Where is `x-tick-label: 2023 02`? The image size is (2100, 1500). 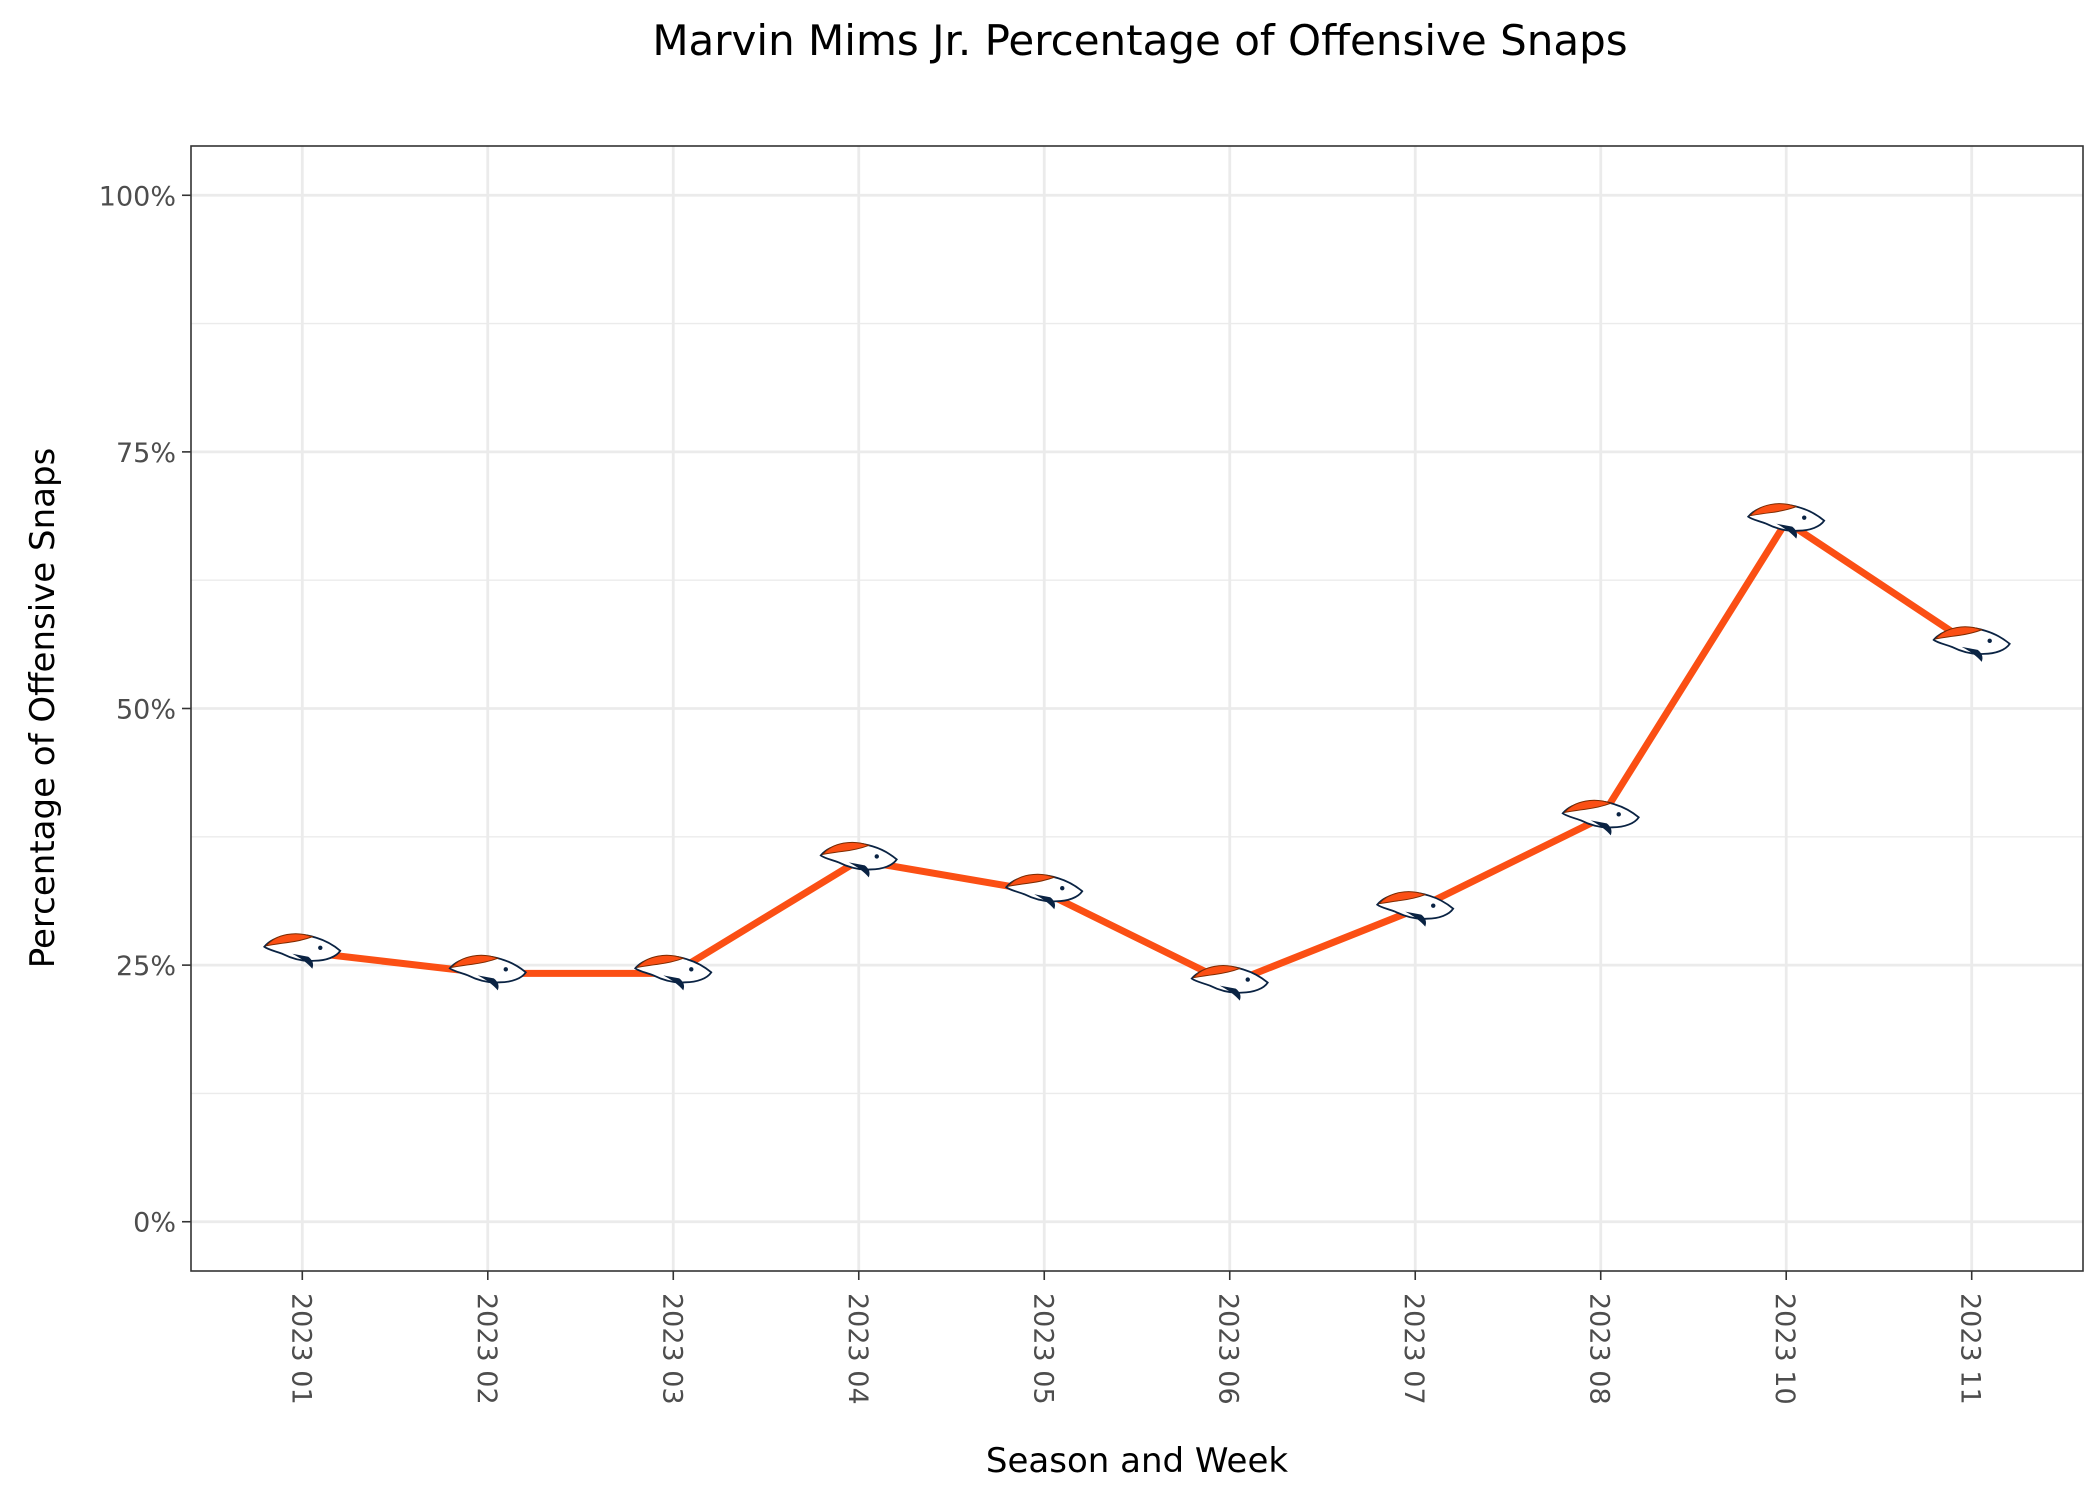 x-tick-label: 2023 02 is located at coordinates (486, 1349).